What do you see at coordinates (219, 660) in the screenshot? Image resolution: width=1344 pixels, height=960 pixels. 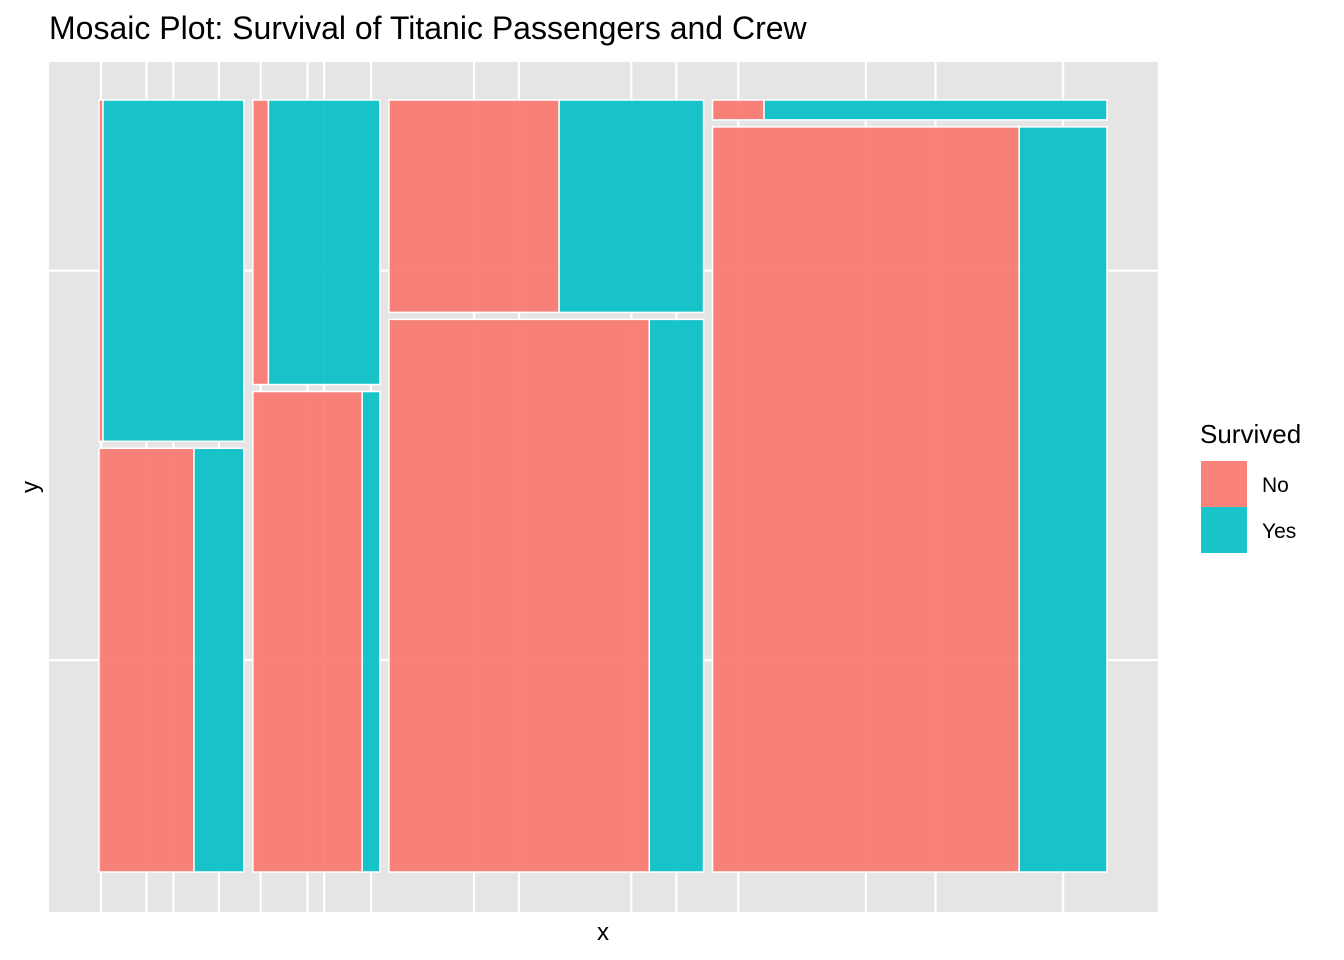 I see `tile-1st-male-yes` at bounding box center [219, 660].